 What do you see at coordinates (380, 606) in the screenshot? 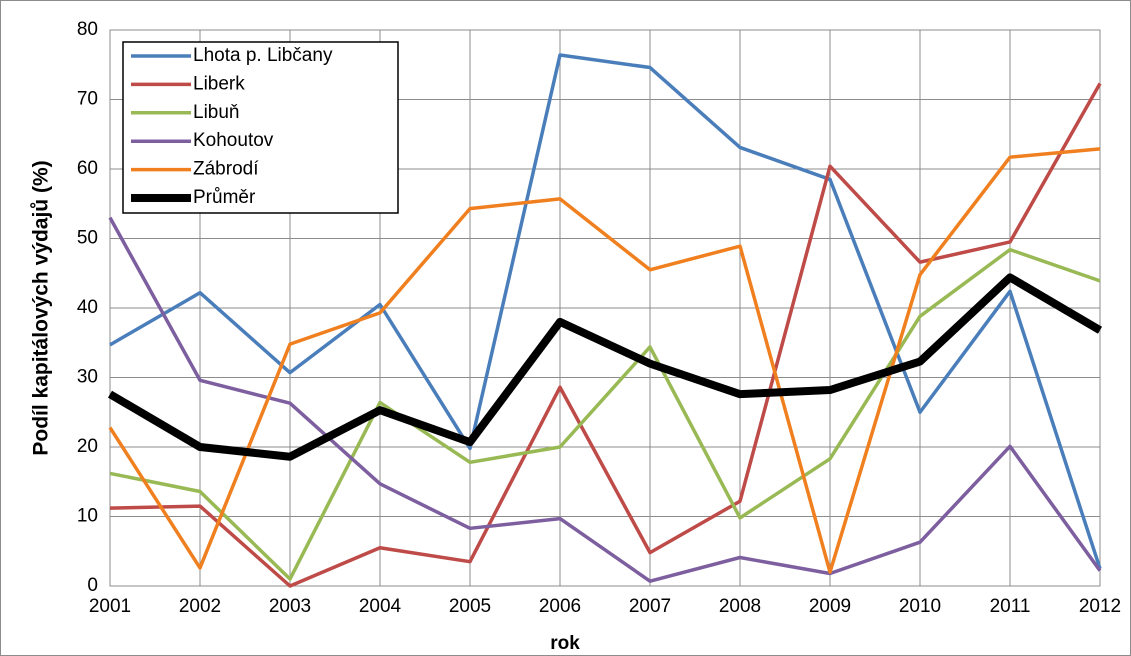
I see `x-tick-label: 2004` at bounding box center [380, 606].